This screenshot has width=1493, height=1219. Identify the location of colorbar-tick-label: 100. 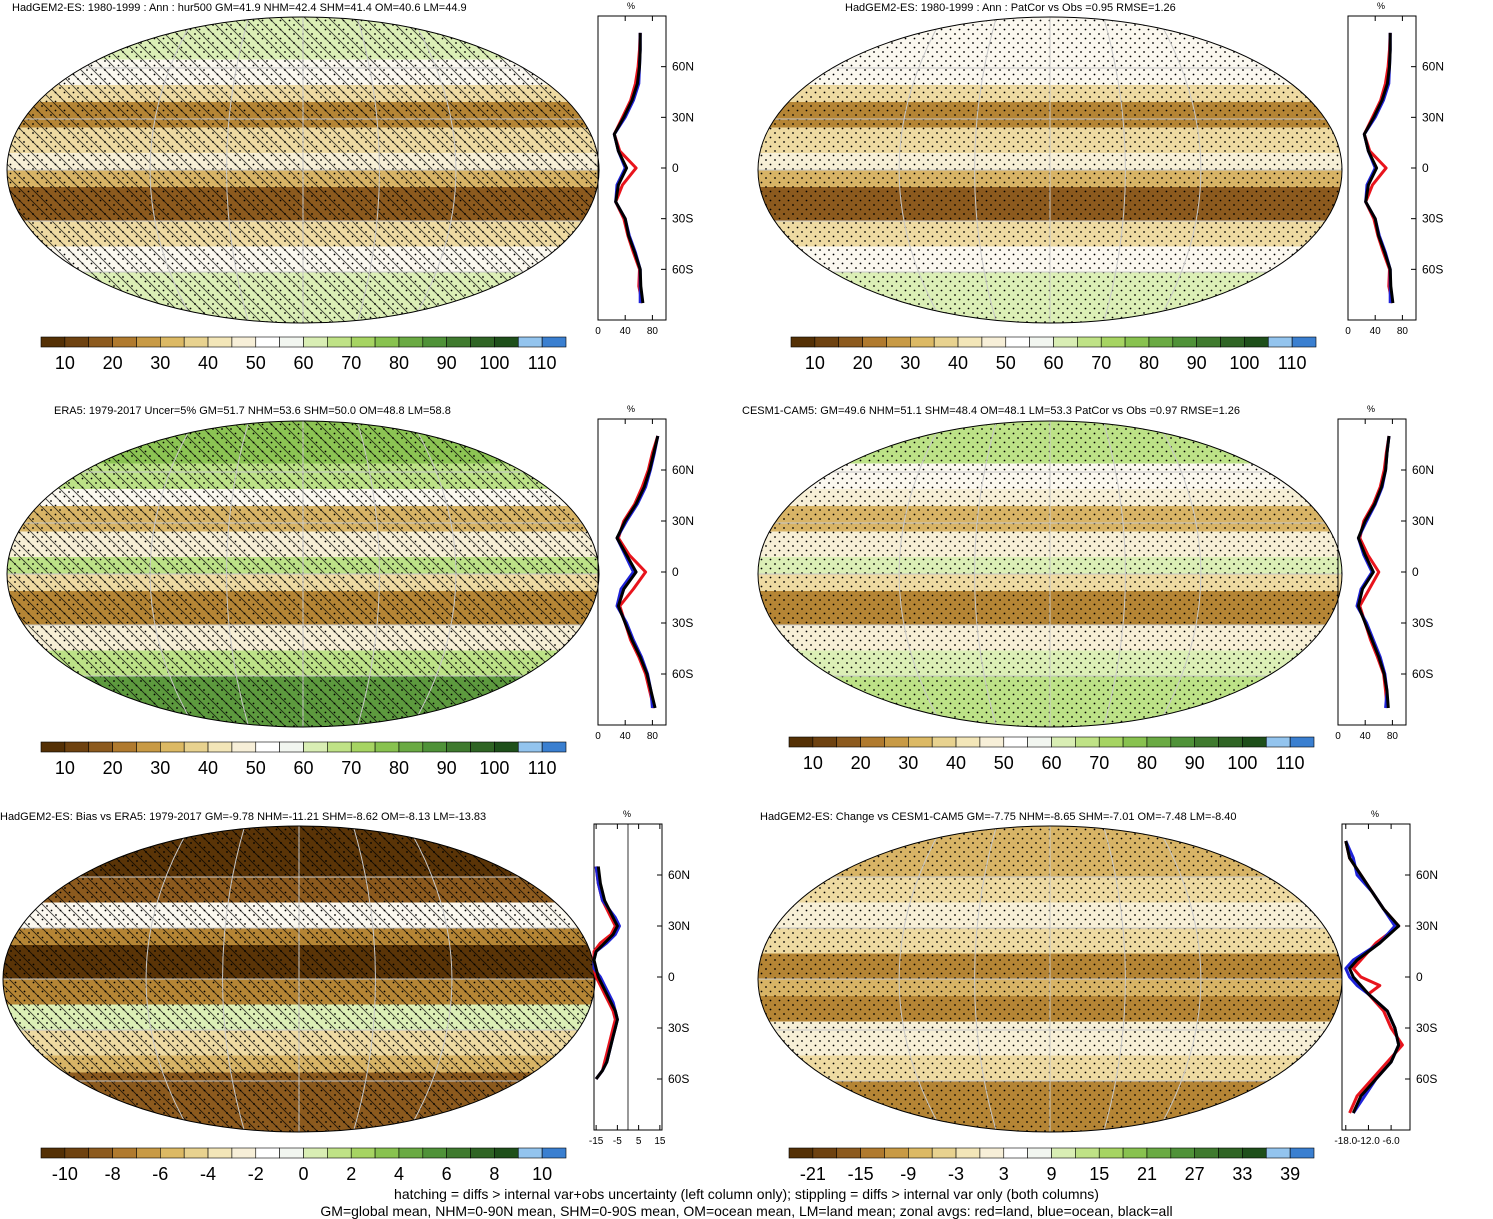
(494, 363).